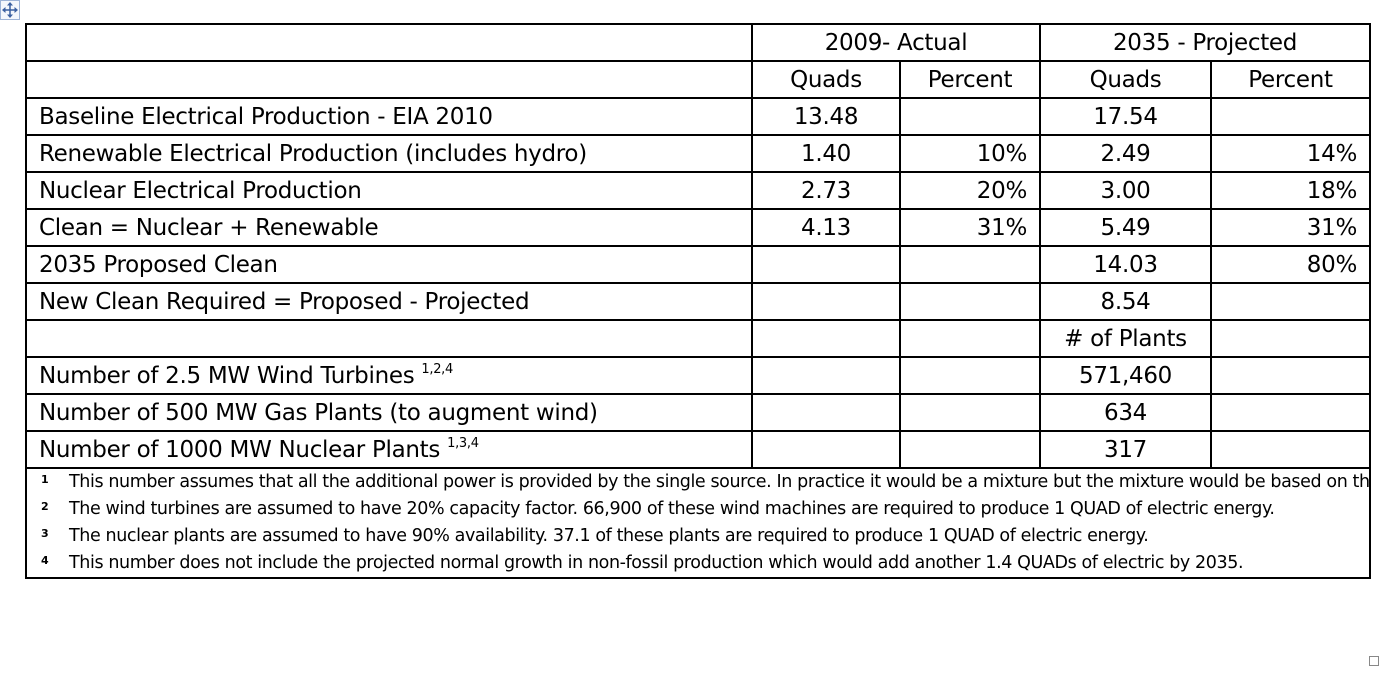 This screenshot has height=687, width=1397. Describe the element at coordinates (1291, 79) in the screenshot. I see `header-percent-2035: Percent` at that location.